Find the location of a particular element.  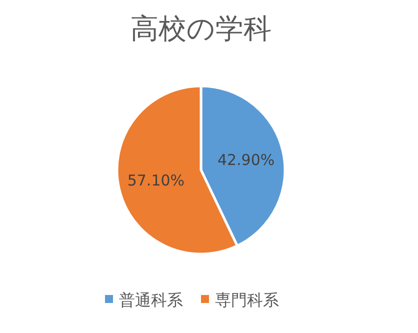

legend-label: 普通科系 is located at coordinates (151, 300).